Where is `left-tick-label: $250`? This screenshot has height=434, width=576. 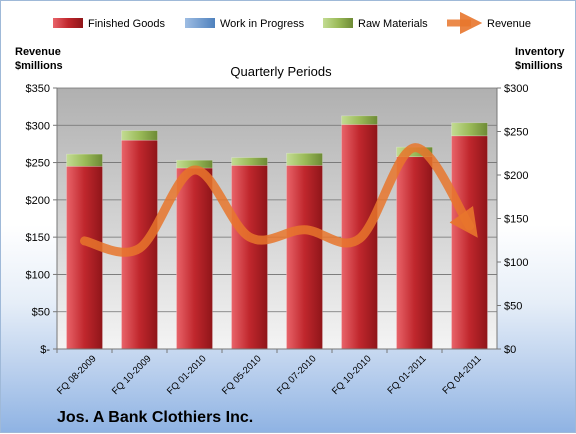
left-tick-label: $250 is located at coordinates (38, 164).